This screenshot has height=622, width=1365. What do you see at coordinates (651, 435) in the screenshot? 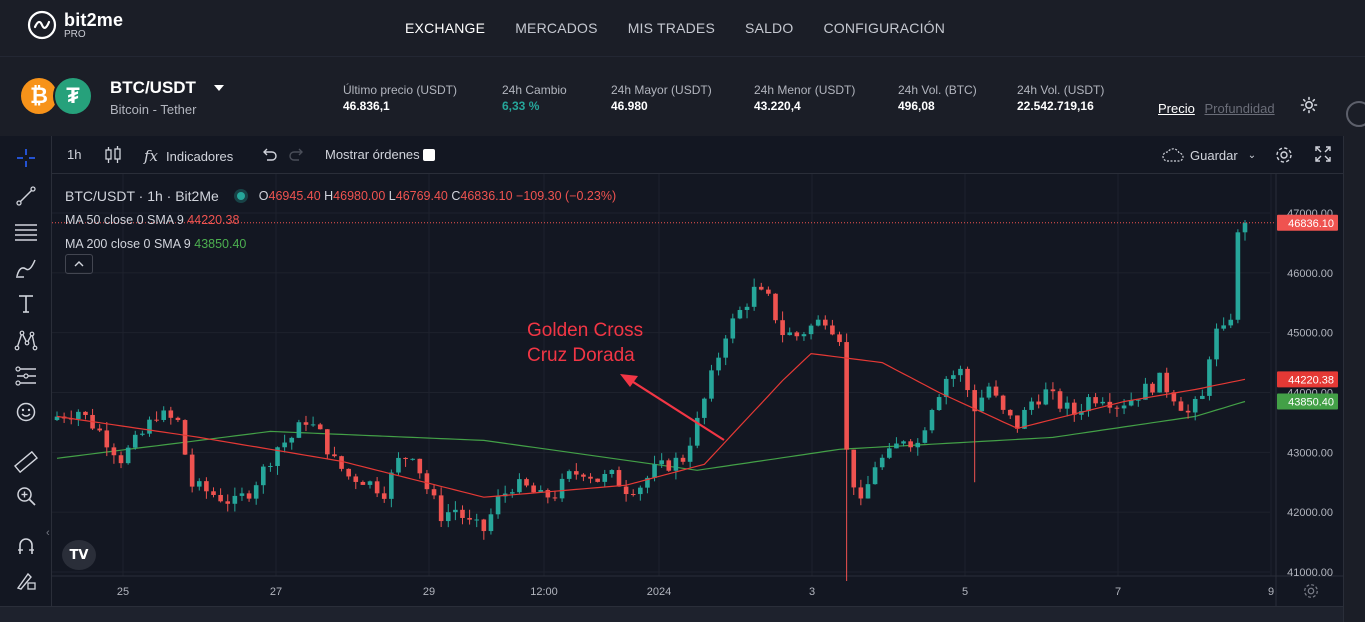
I see `ma200-layer` at bounding box center [651, 435].